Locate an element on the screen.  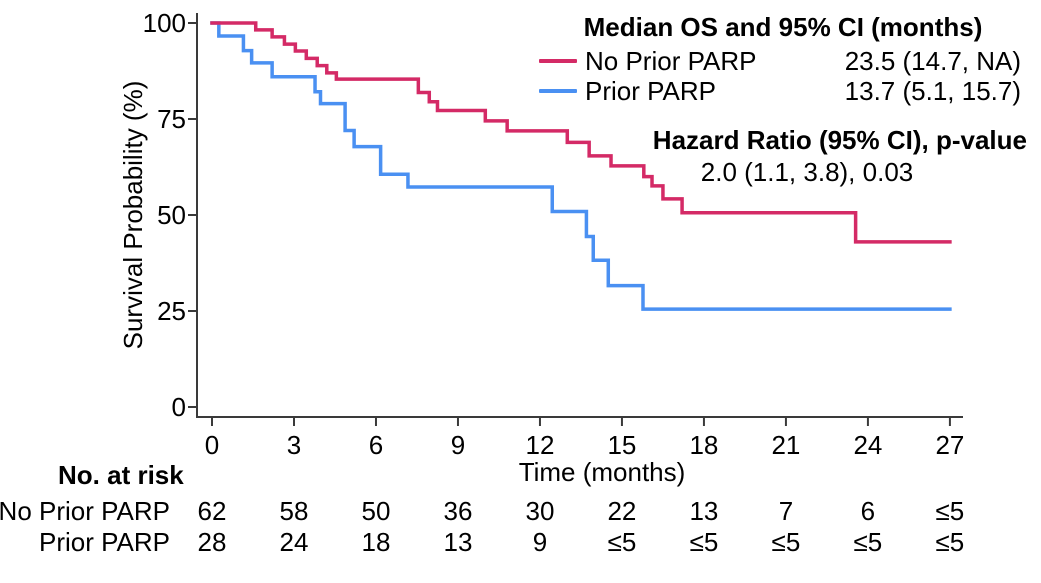
legend-label-no-prior-parp: No Prior PARP is located at coordinates (671, 61).